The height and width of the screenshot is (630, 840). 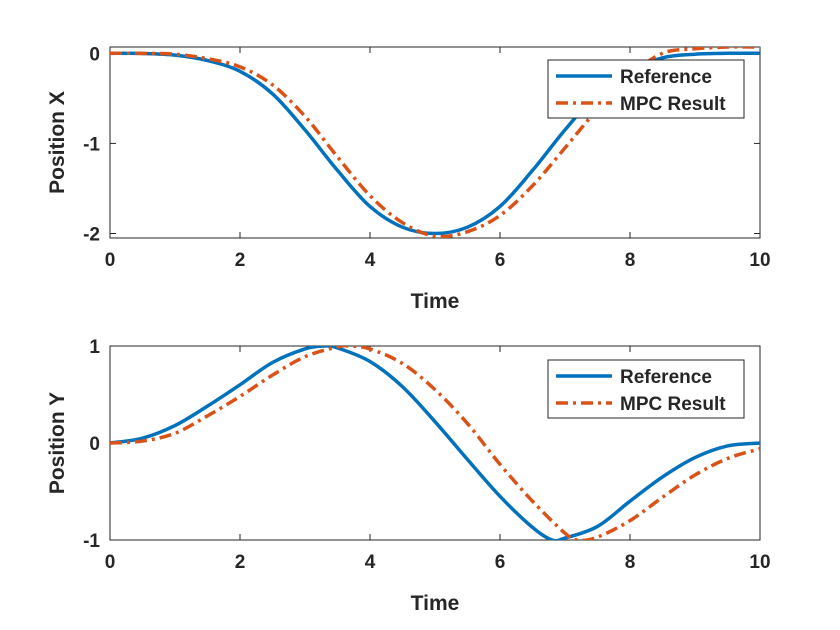 I want to click on y-axis-label: Position Y, so click(x=57, y=443).